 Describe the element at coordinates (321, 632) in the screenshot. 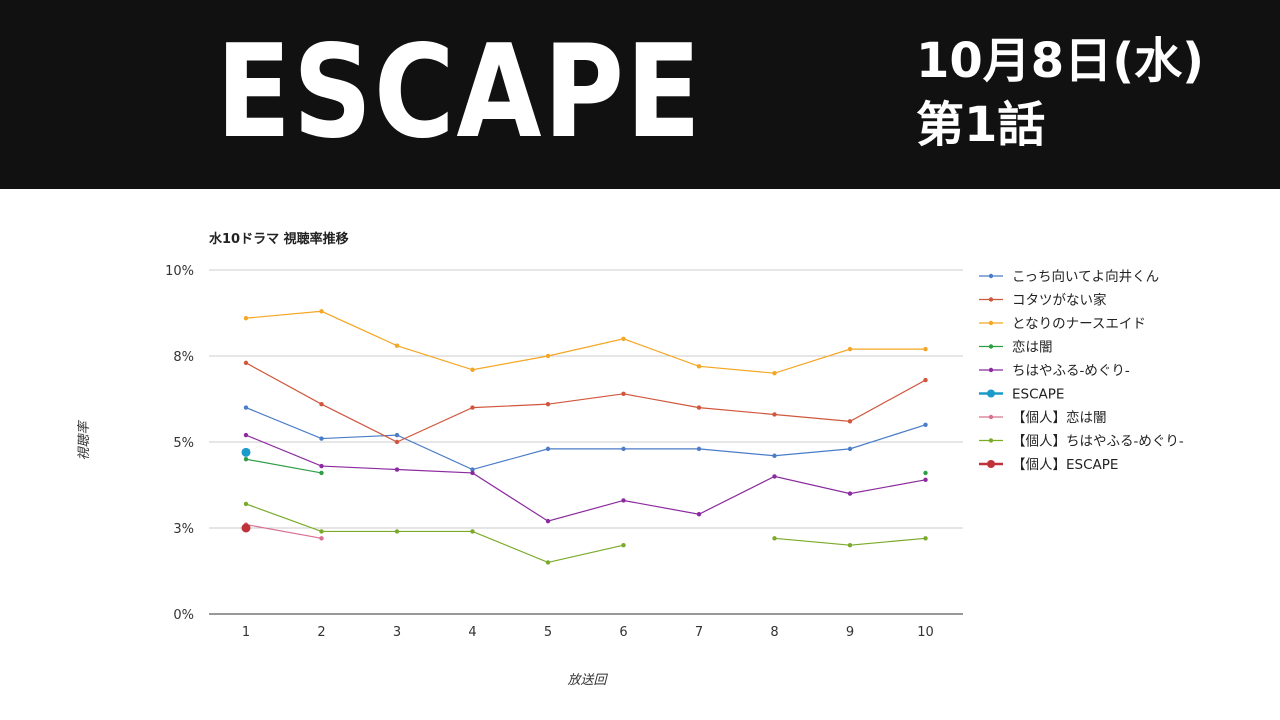

I see `x-tick-label: 2` at that location.